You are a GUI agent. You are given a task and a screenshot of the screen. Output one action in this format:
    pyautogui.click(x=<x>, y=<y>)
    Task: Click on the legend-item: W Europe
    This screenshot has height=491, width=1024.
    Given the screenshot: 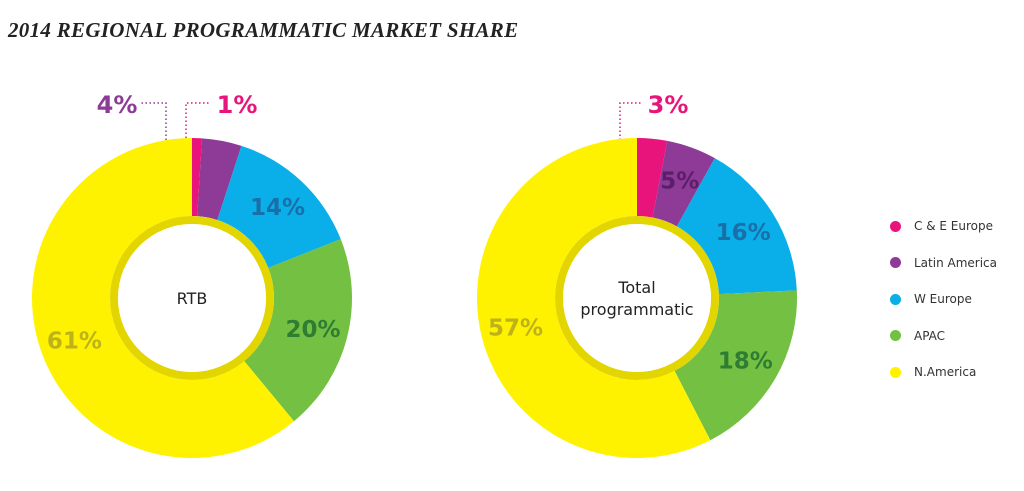 What is the action you would take?
    pyautogui.click(x=943, y=299)
    